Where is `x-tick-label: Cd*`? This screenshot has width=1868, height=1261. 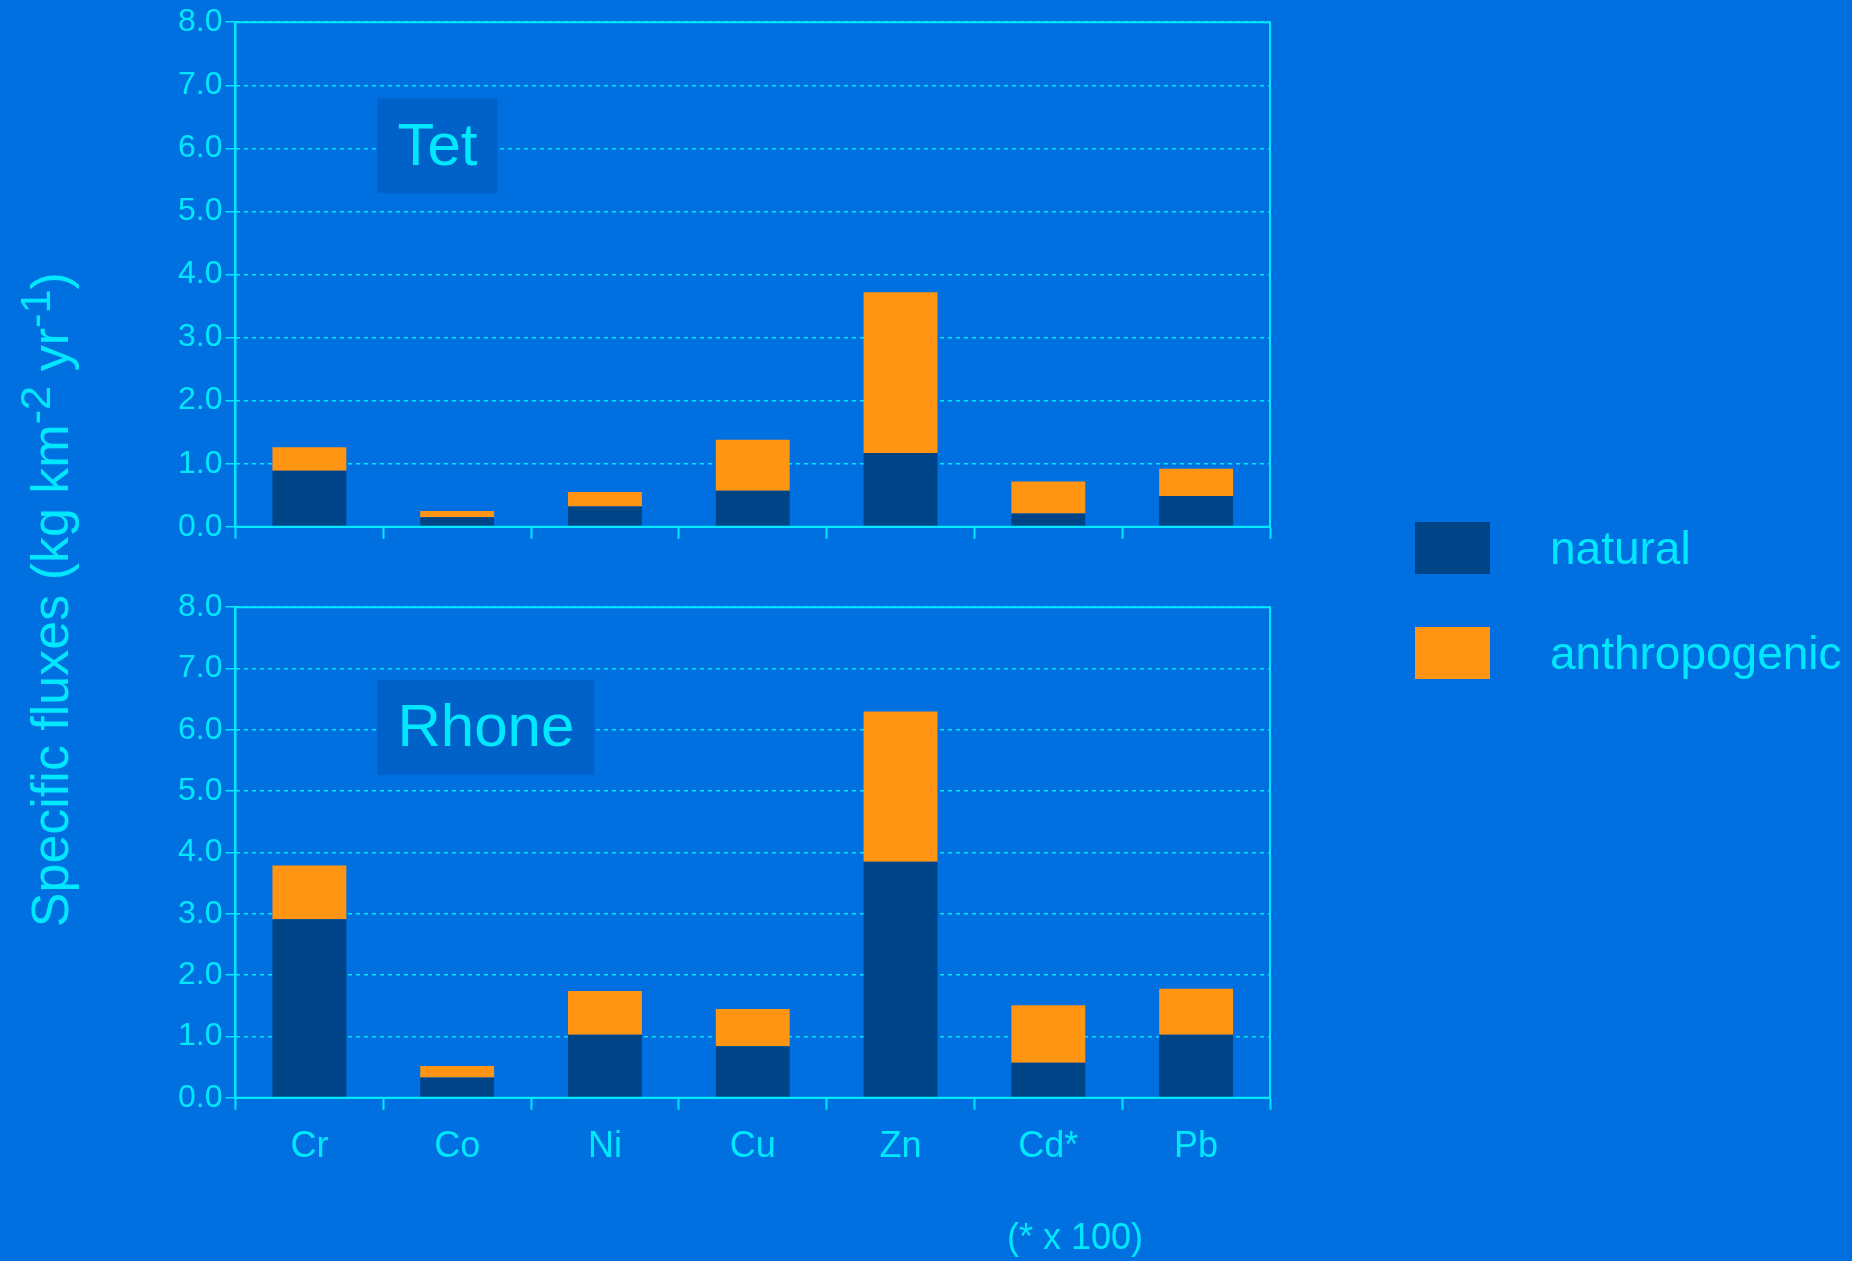 x-tick-label: Cd* is located at coordinates (1048, 1145).